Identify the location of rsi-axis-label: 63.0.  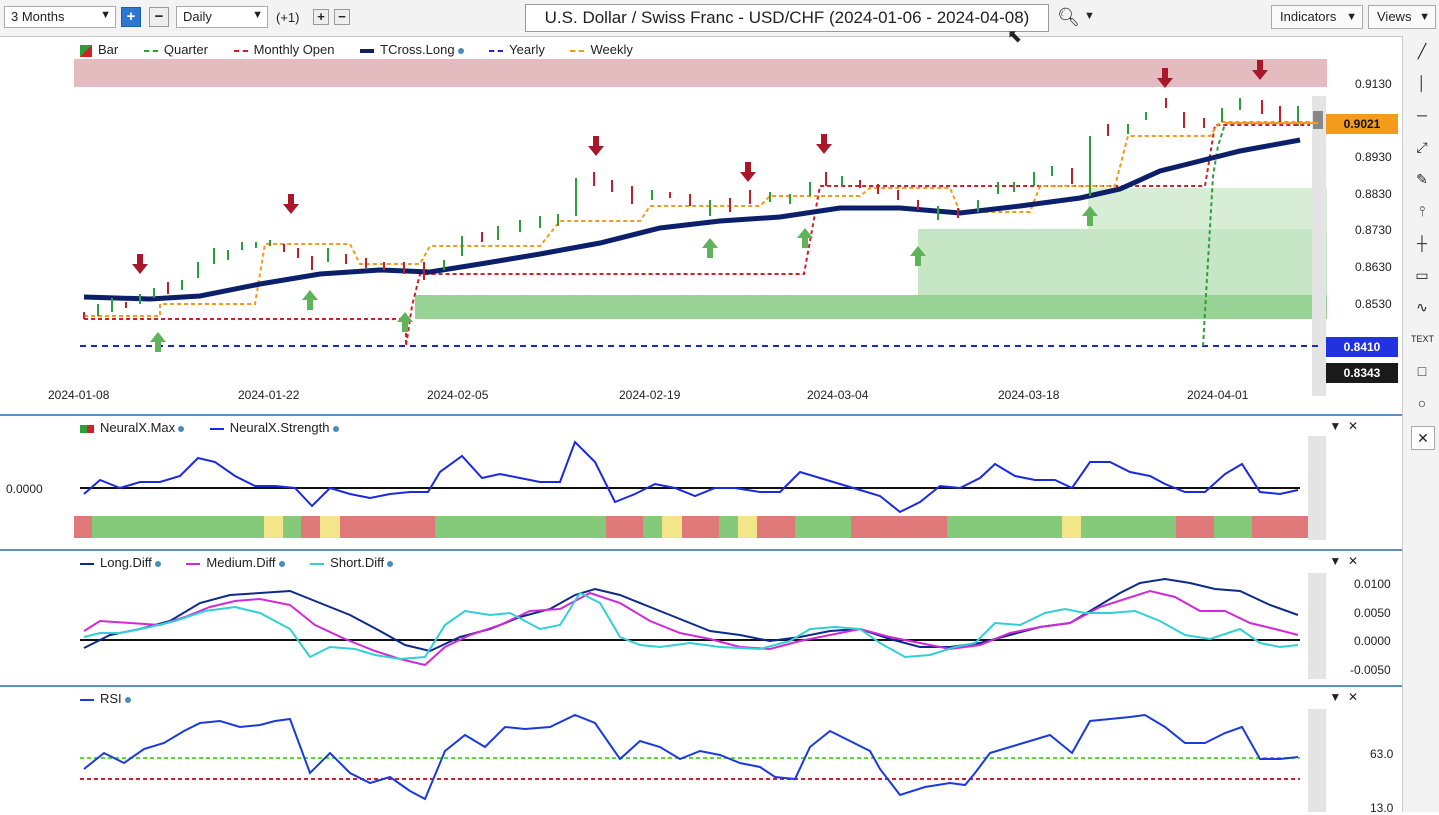
(1382, 754).